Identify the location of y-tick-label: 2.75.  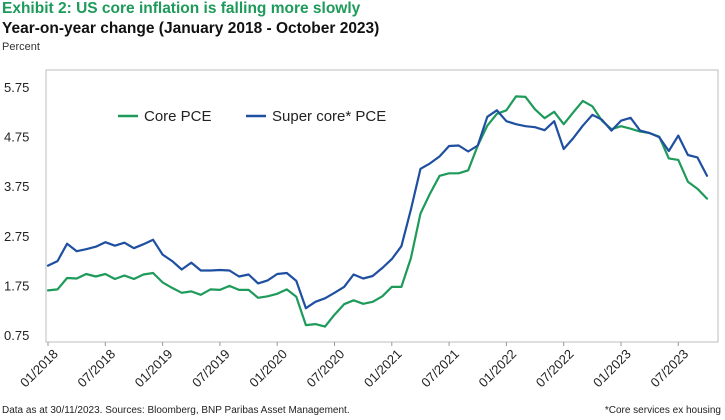
(16, 236).